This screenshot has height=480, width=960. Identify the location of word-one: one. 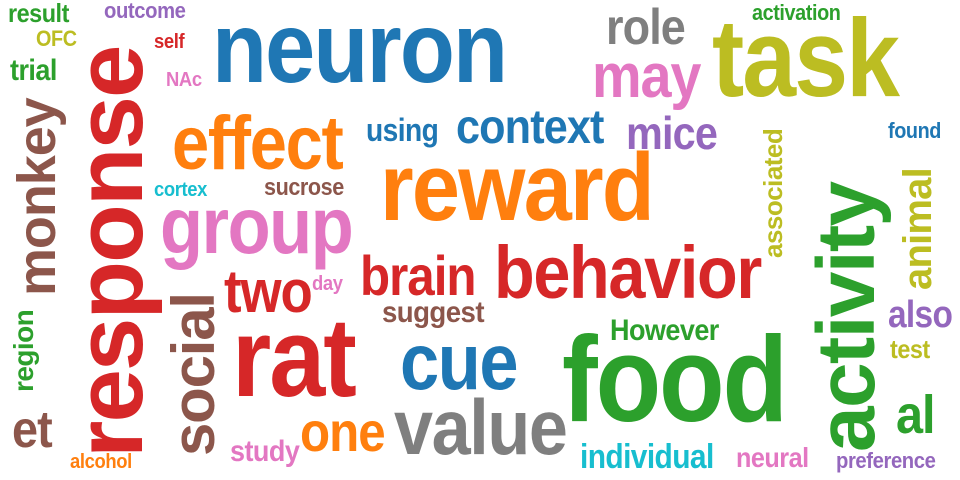
(343, 431).